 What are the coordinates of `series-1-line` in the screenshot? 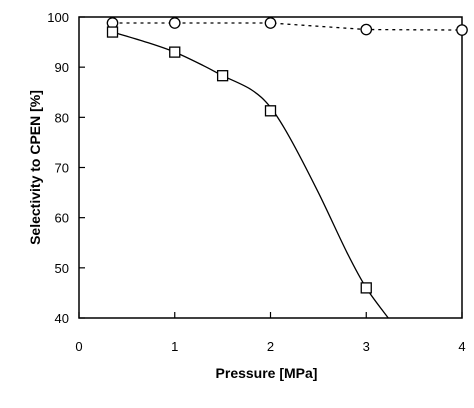 It's located at (287, 26).